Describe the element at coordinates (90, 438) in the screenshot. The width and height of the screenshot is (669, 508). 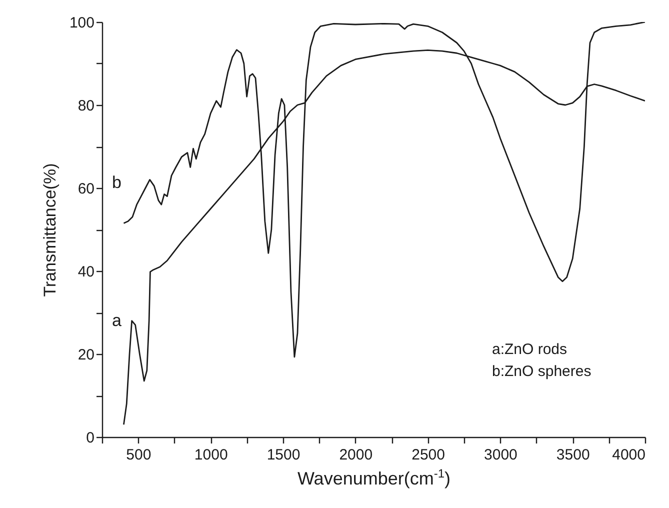
I see `y-tick-label: 0` at that location.